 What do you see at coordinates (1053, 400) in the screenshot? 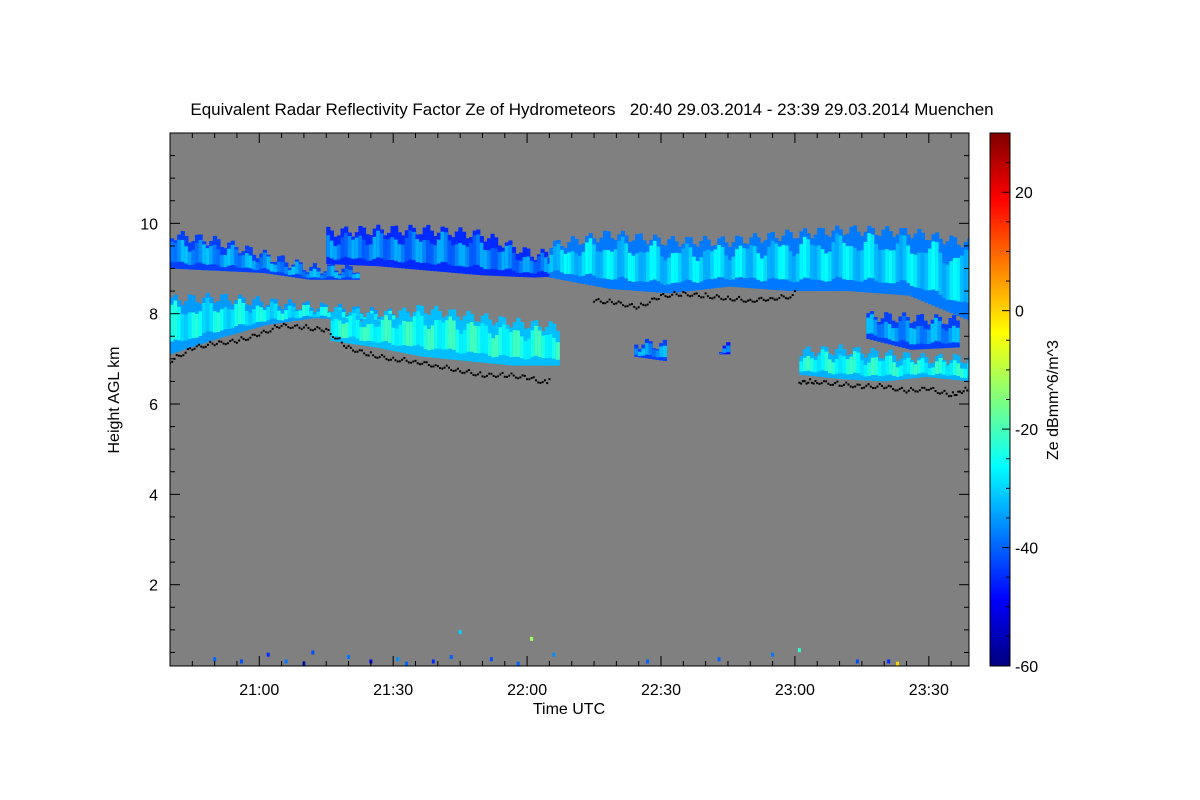
I see `colorbar-label: Ze dBmm^6/m^3` at bounding box center [1053, 400].